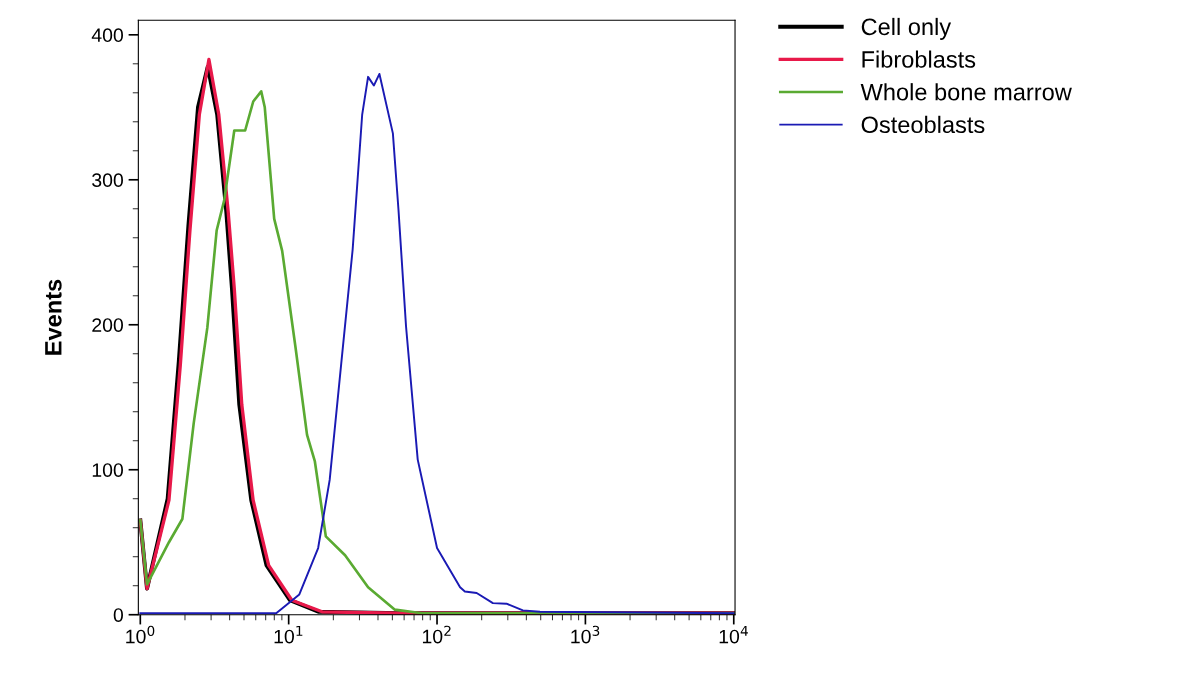  Describe the element at coordinates (923, 124) in the screenshot. I see `legend-label: Osteoblasts` at that location.